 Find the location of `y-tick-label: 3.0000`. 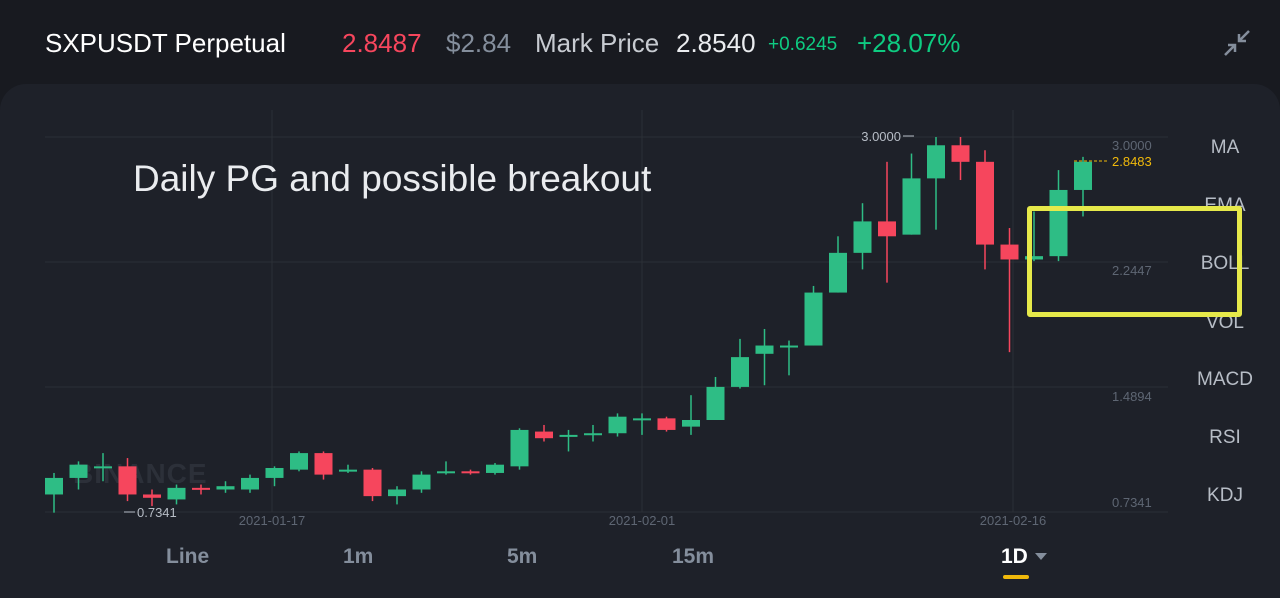

y-tick-label: 3.0000 is located at coordinates (1132, 145).